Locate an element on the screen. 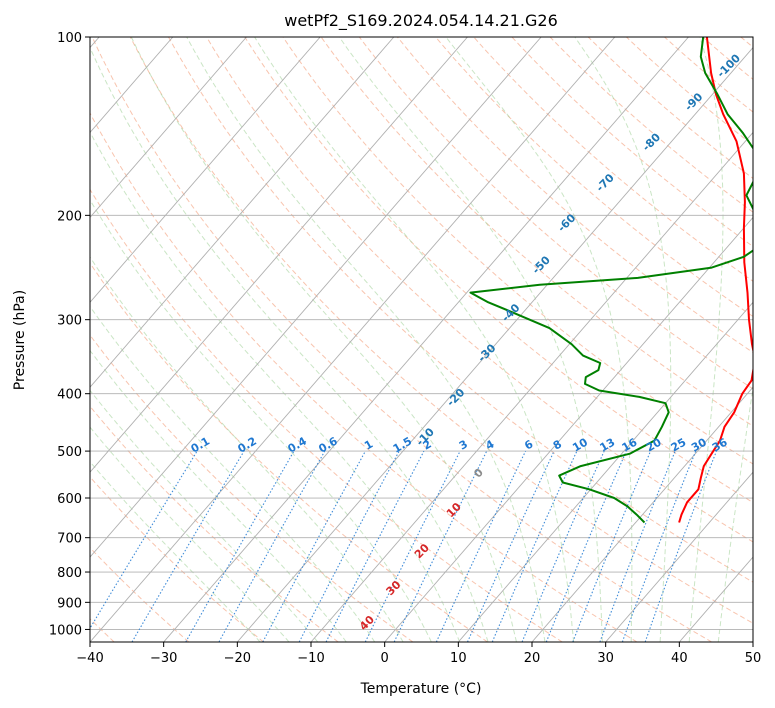  y-tick-label: 1000 is located at coordinates (65, 630).